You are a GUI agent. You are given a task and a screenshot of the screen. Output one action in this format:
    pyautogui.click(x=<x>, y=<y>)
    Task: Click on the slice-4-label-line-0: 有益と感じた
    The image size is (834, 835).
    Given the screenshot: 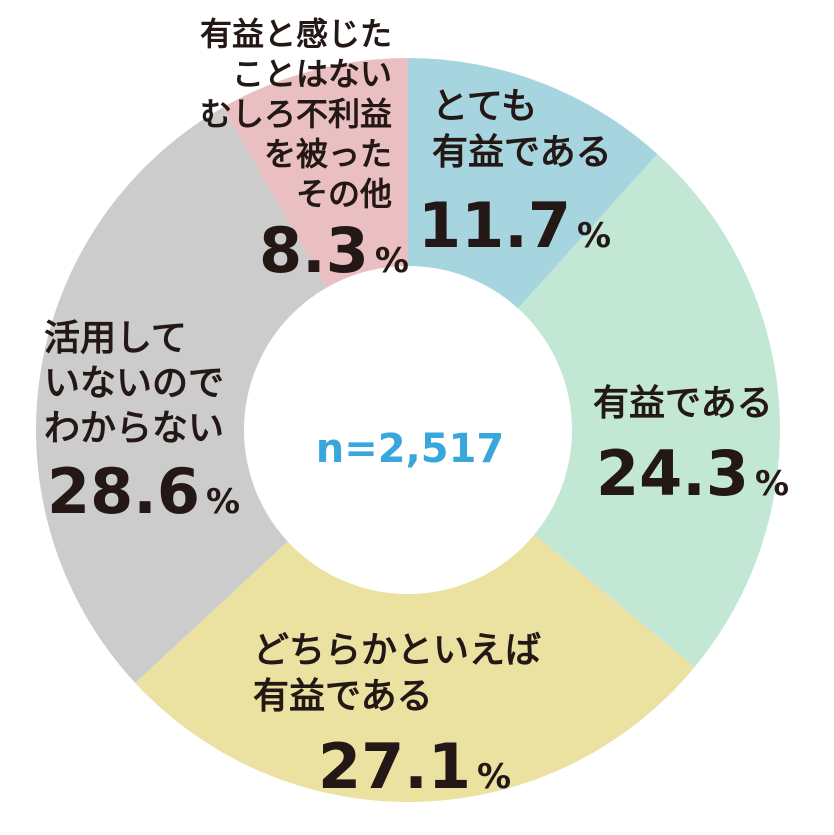 What is the action you would take?
    pyautogui.click(x=296, y=34)
    